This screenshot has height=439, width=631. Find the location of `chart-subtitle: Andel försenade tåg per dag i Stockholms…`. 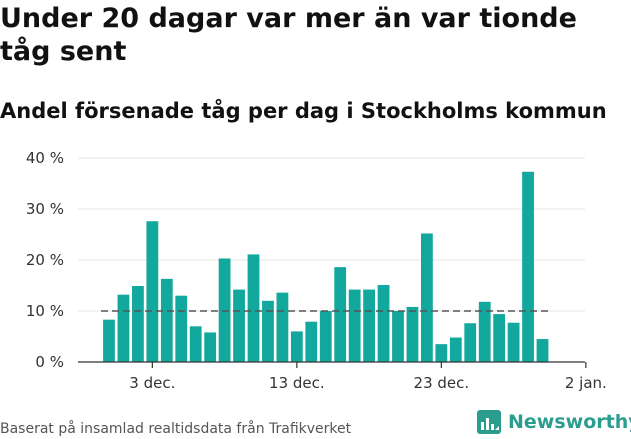

chart-subtitle: Andel försenade tåg per dag i Stockholms… is located at coordinates (303, 111).